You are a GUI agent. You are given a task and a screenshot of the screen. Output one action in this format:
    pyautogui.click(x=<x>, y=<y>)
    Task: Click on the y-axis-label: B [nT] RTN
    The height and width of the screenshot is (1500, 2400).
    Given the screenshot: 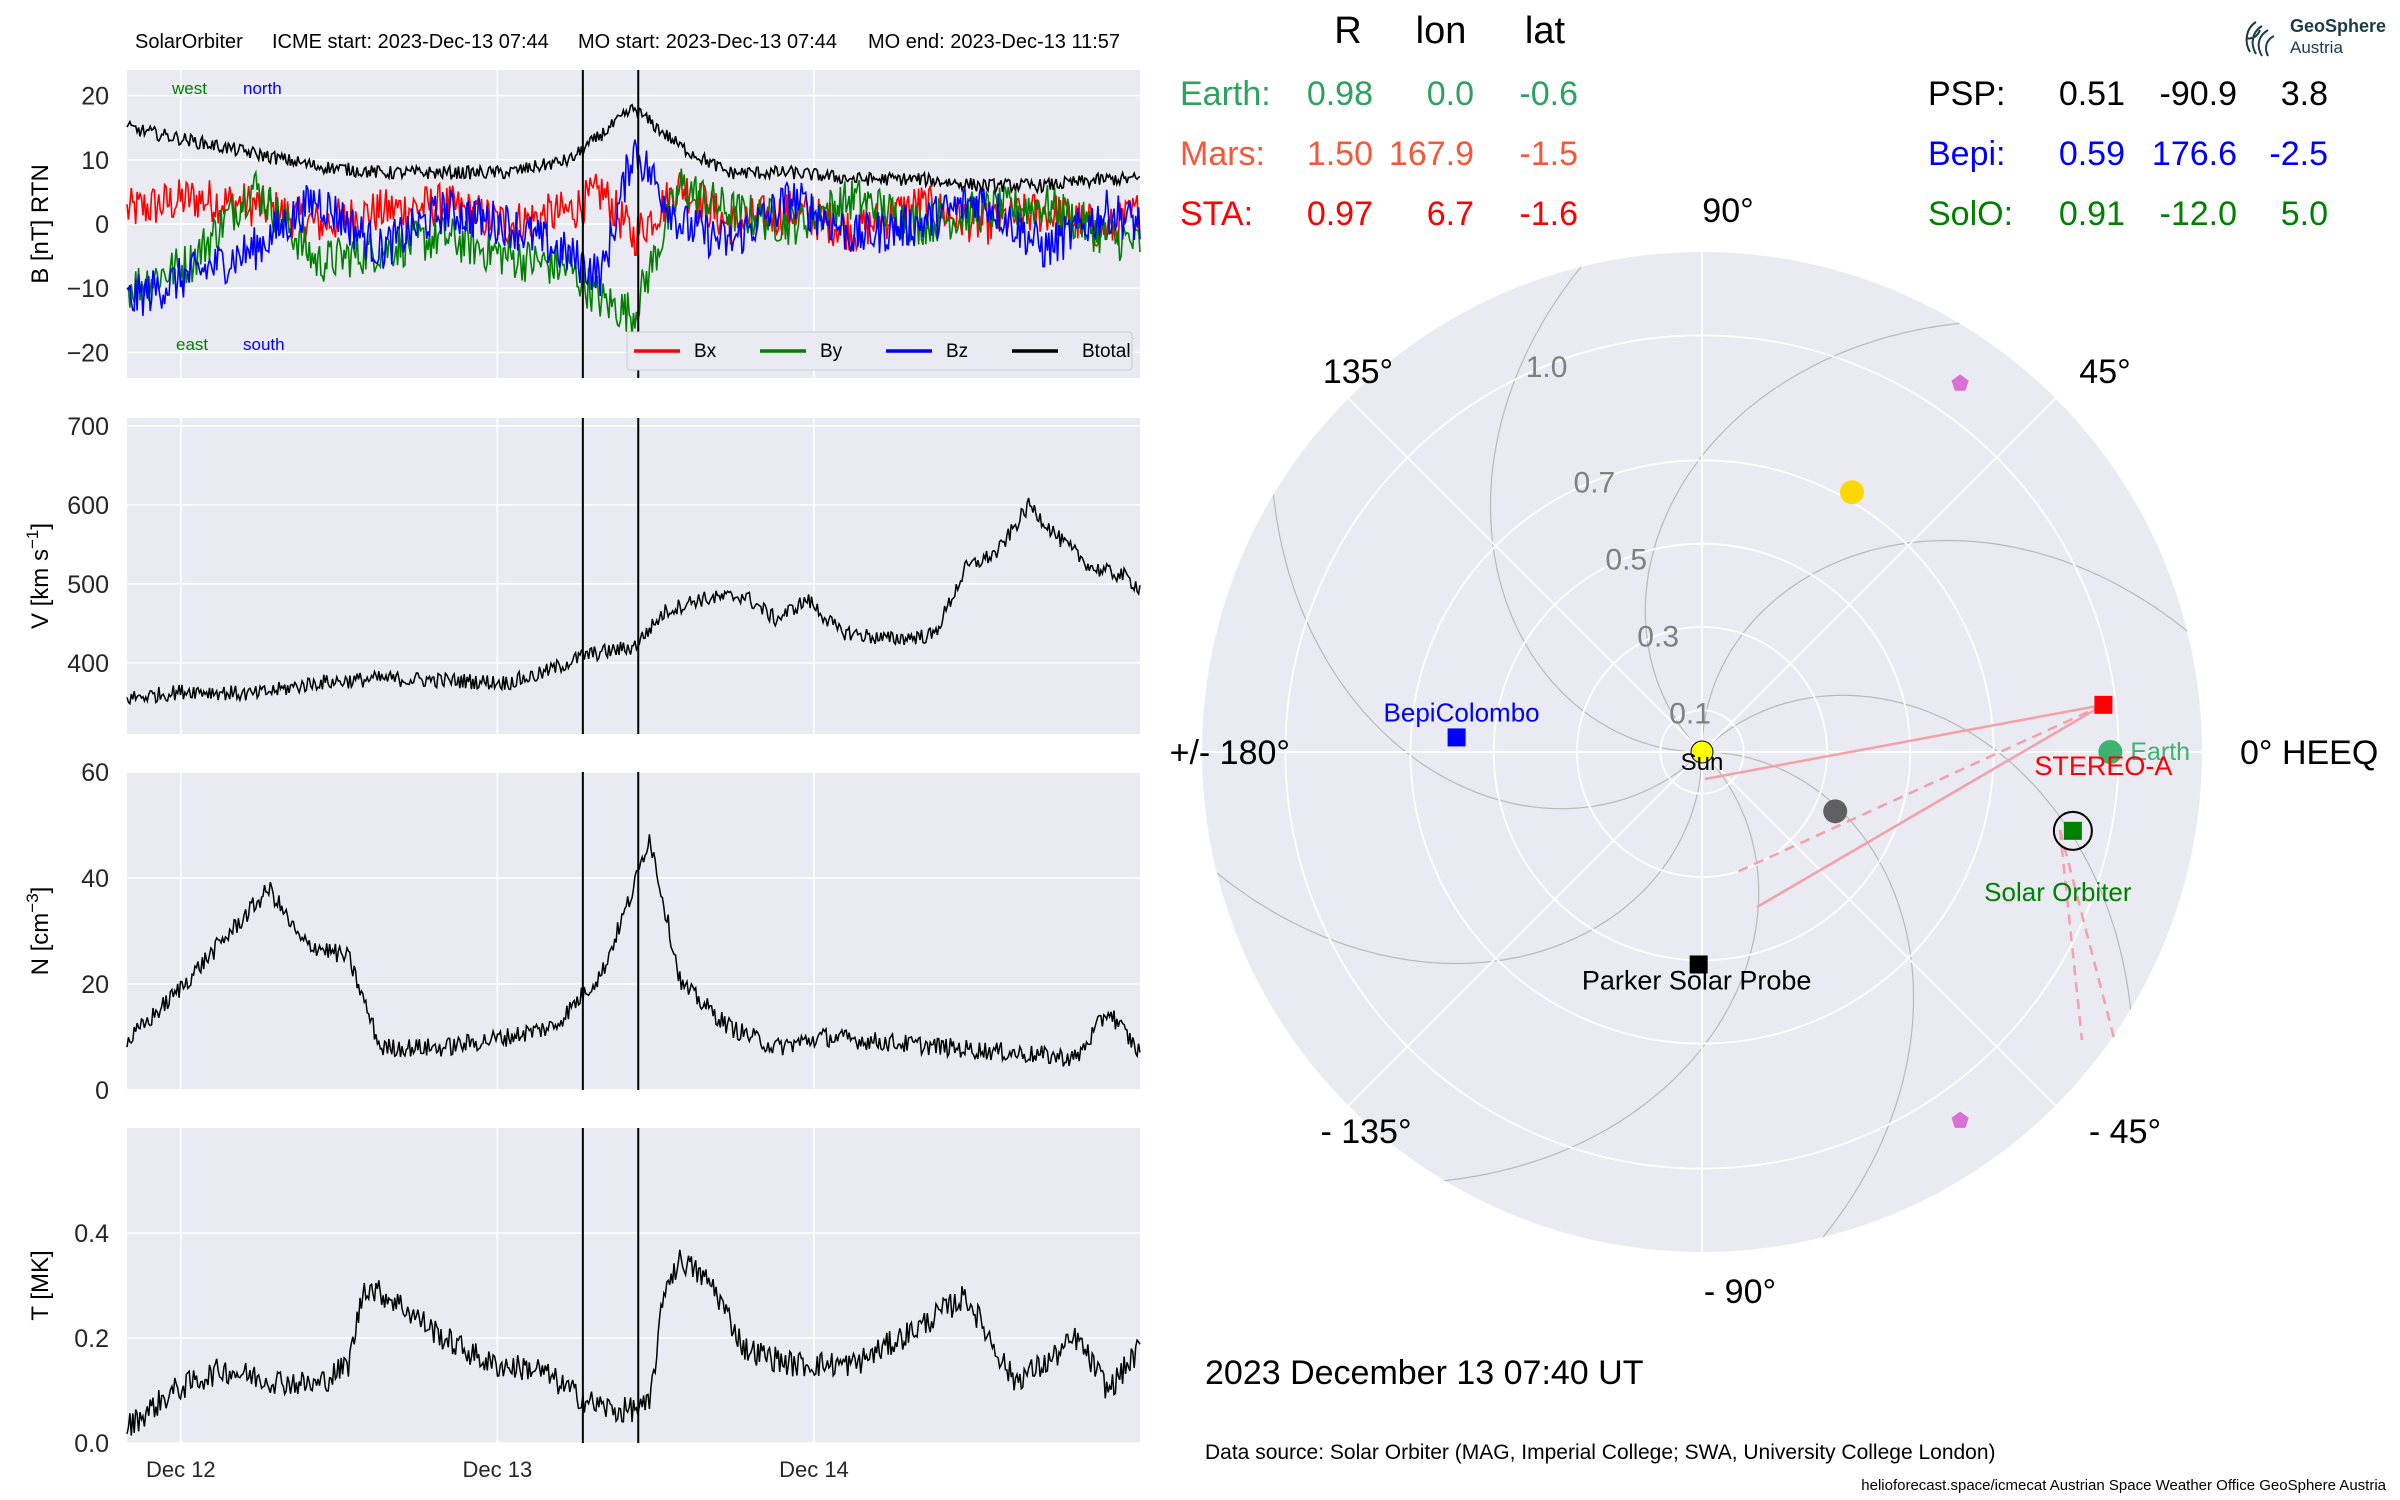 What is the action you would take?
    pyautogui.click(x=40, y=224)
    